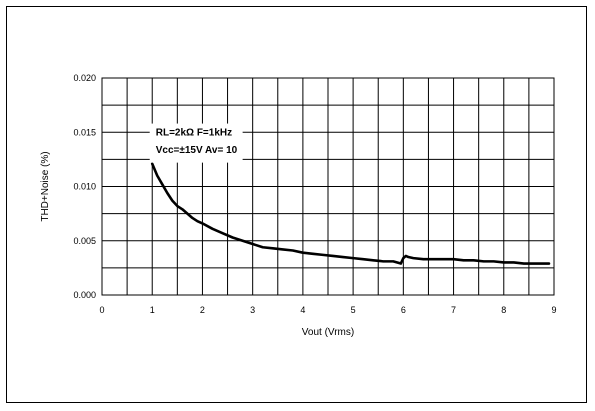 The image size is (595, 411). What do you see at coordinates (302, 310) in the screenshot?
I see `x-tick-label: 4` at bounding box center [302, 310].